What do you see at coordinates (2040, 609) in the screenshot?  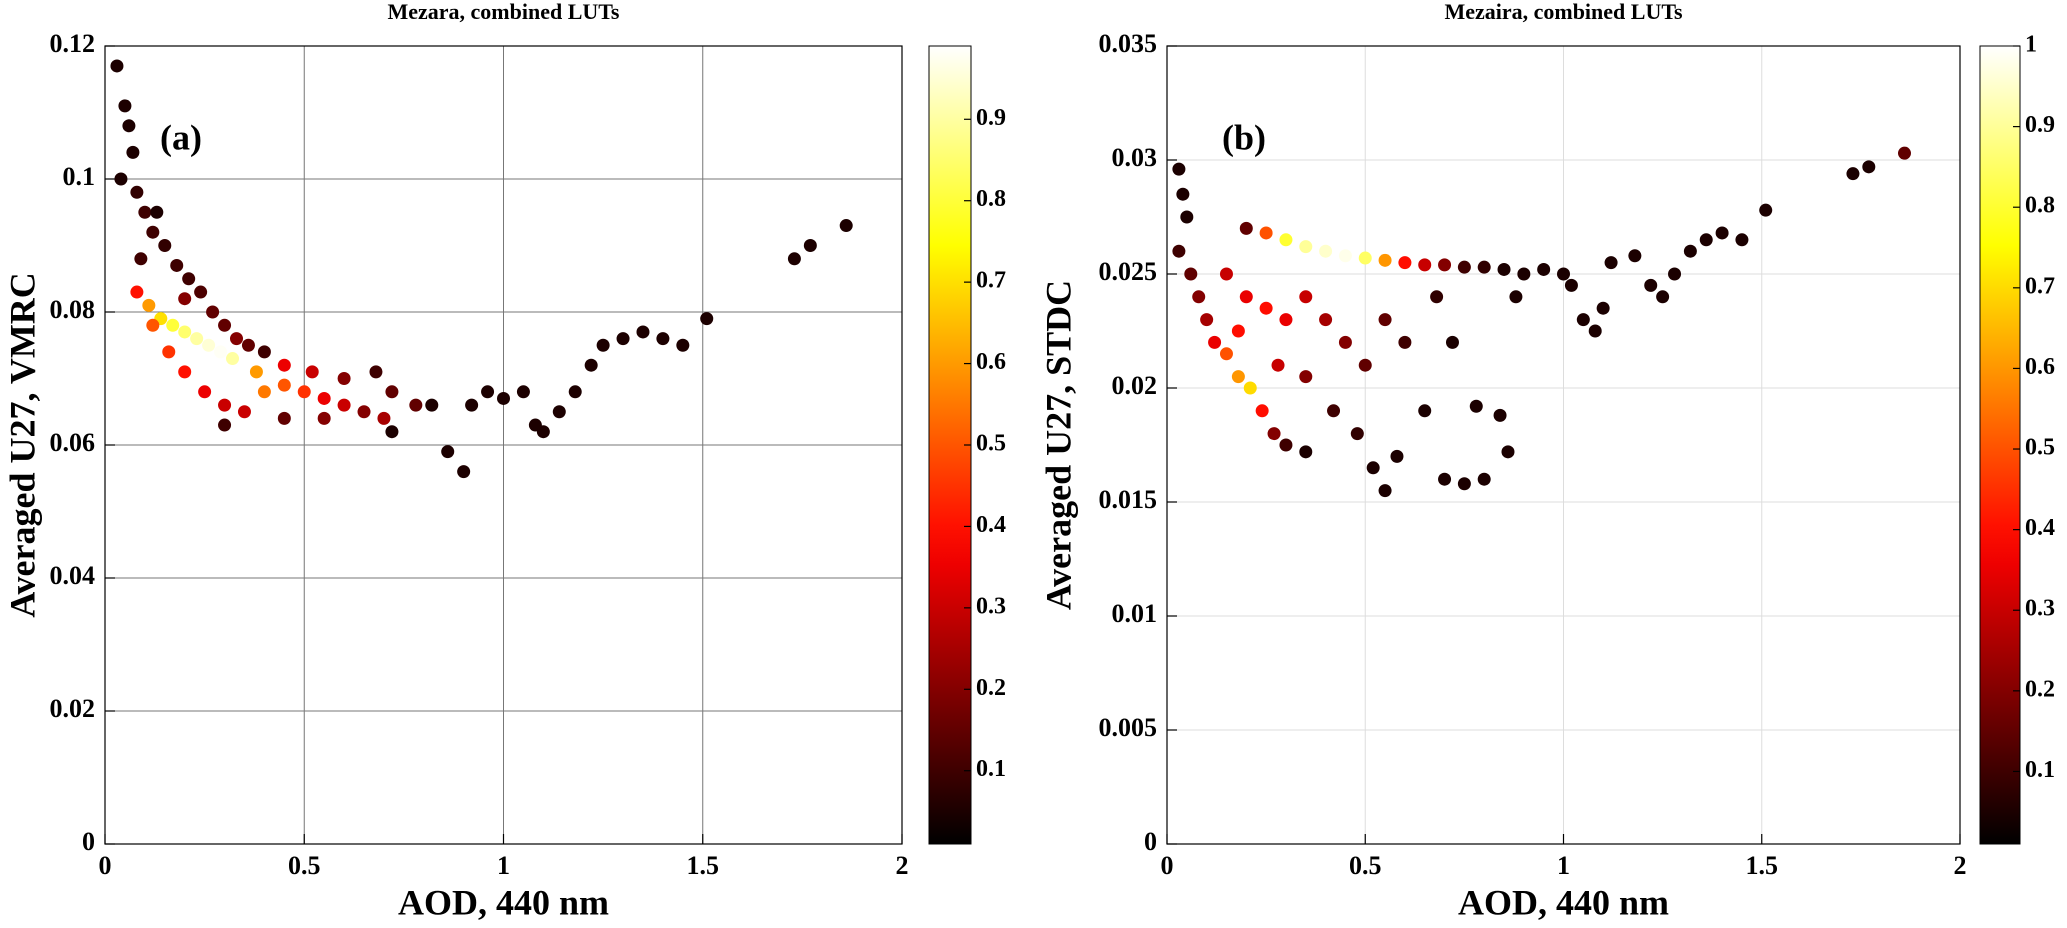 I see `colorbar-tick-label: 0.3` at bounding box center [2040, 609].